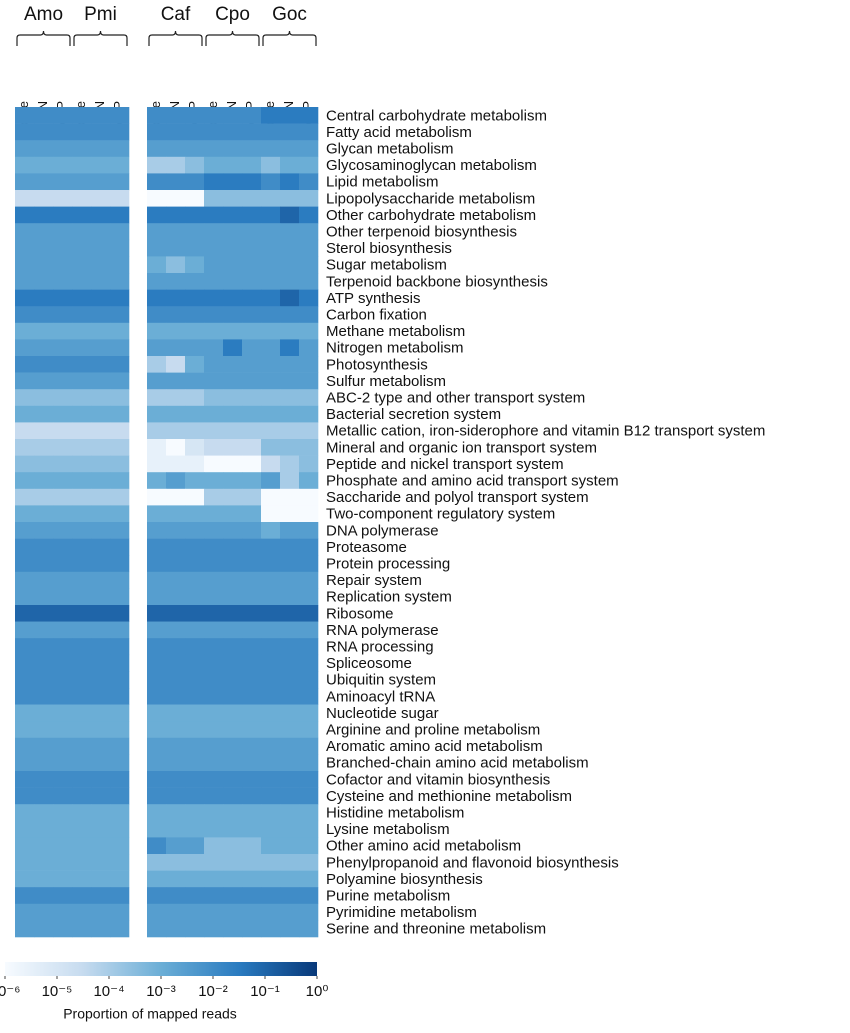  Describe the element at coordinates (317, 991) in the screenshot. I see `colorbar-tick-label: 10⁰` at that location.